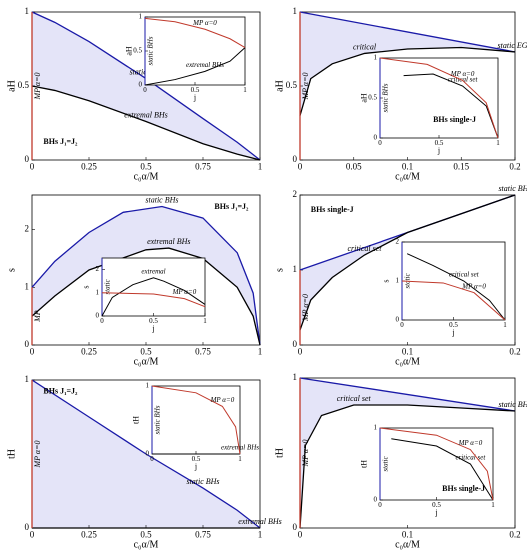  Describe the element at coordinates (453, 281) in the screenshot. I see `inset-frame` at that location.